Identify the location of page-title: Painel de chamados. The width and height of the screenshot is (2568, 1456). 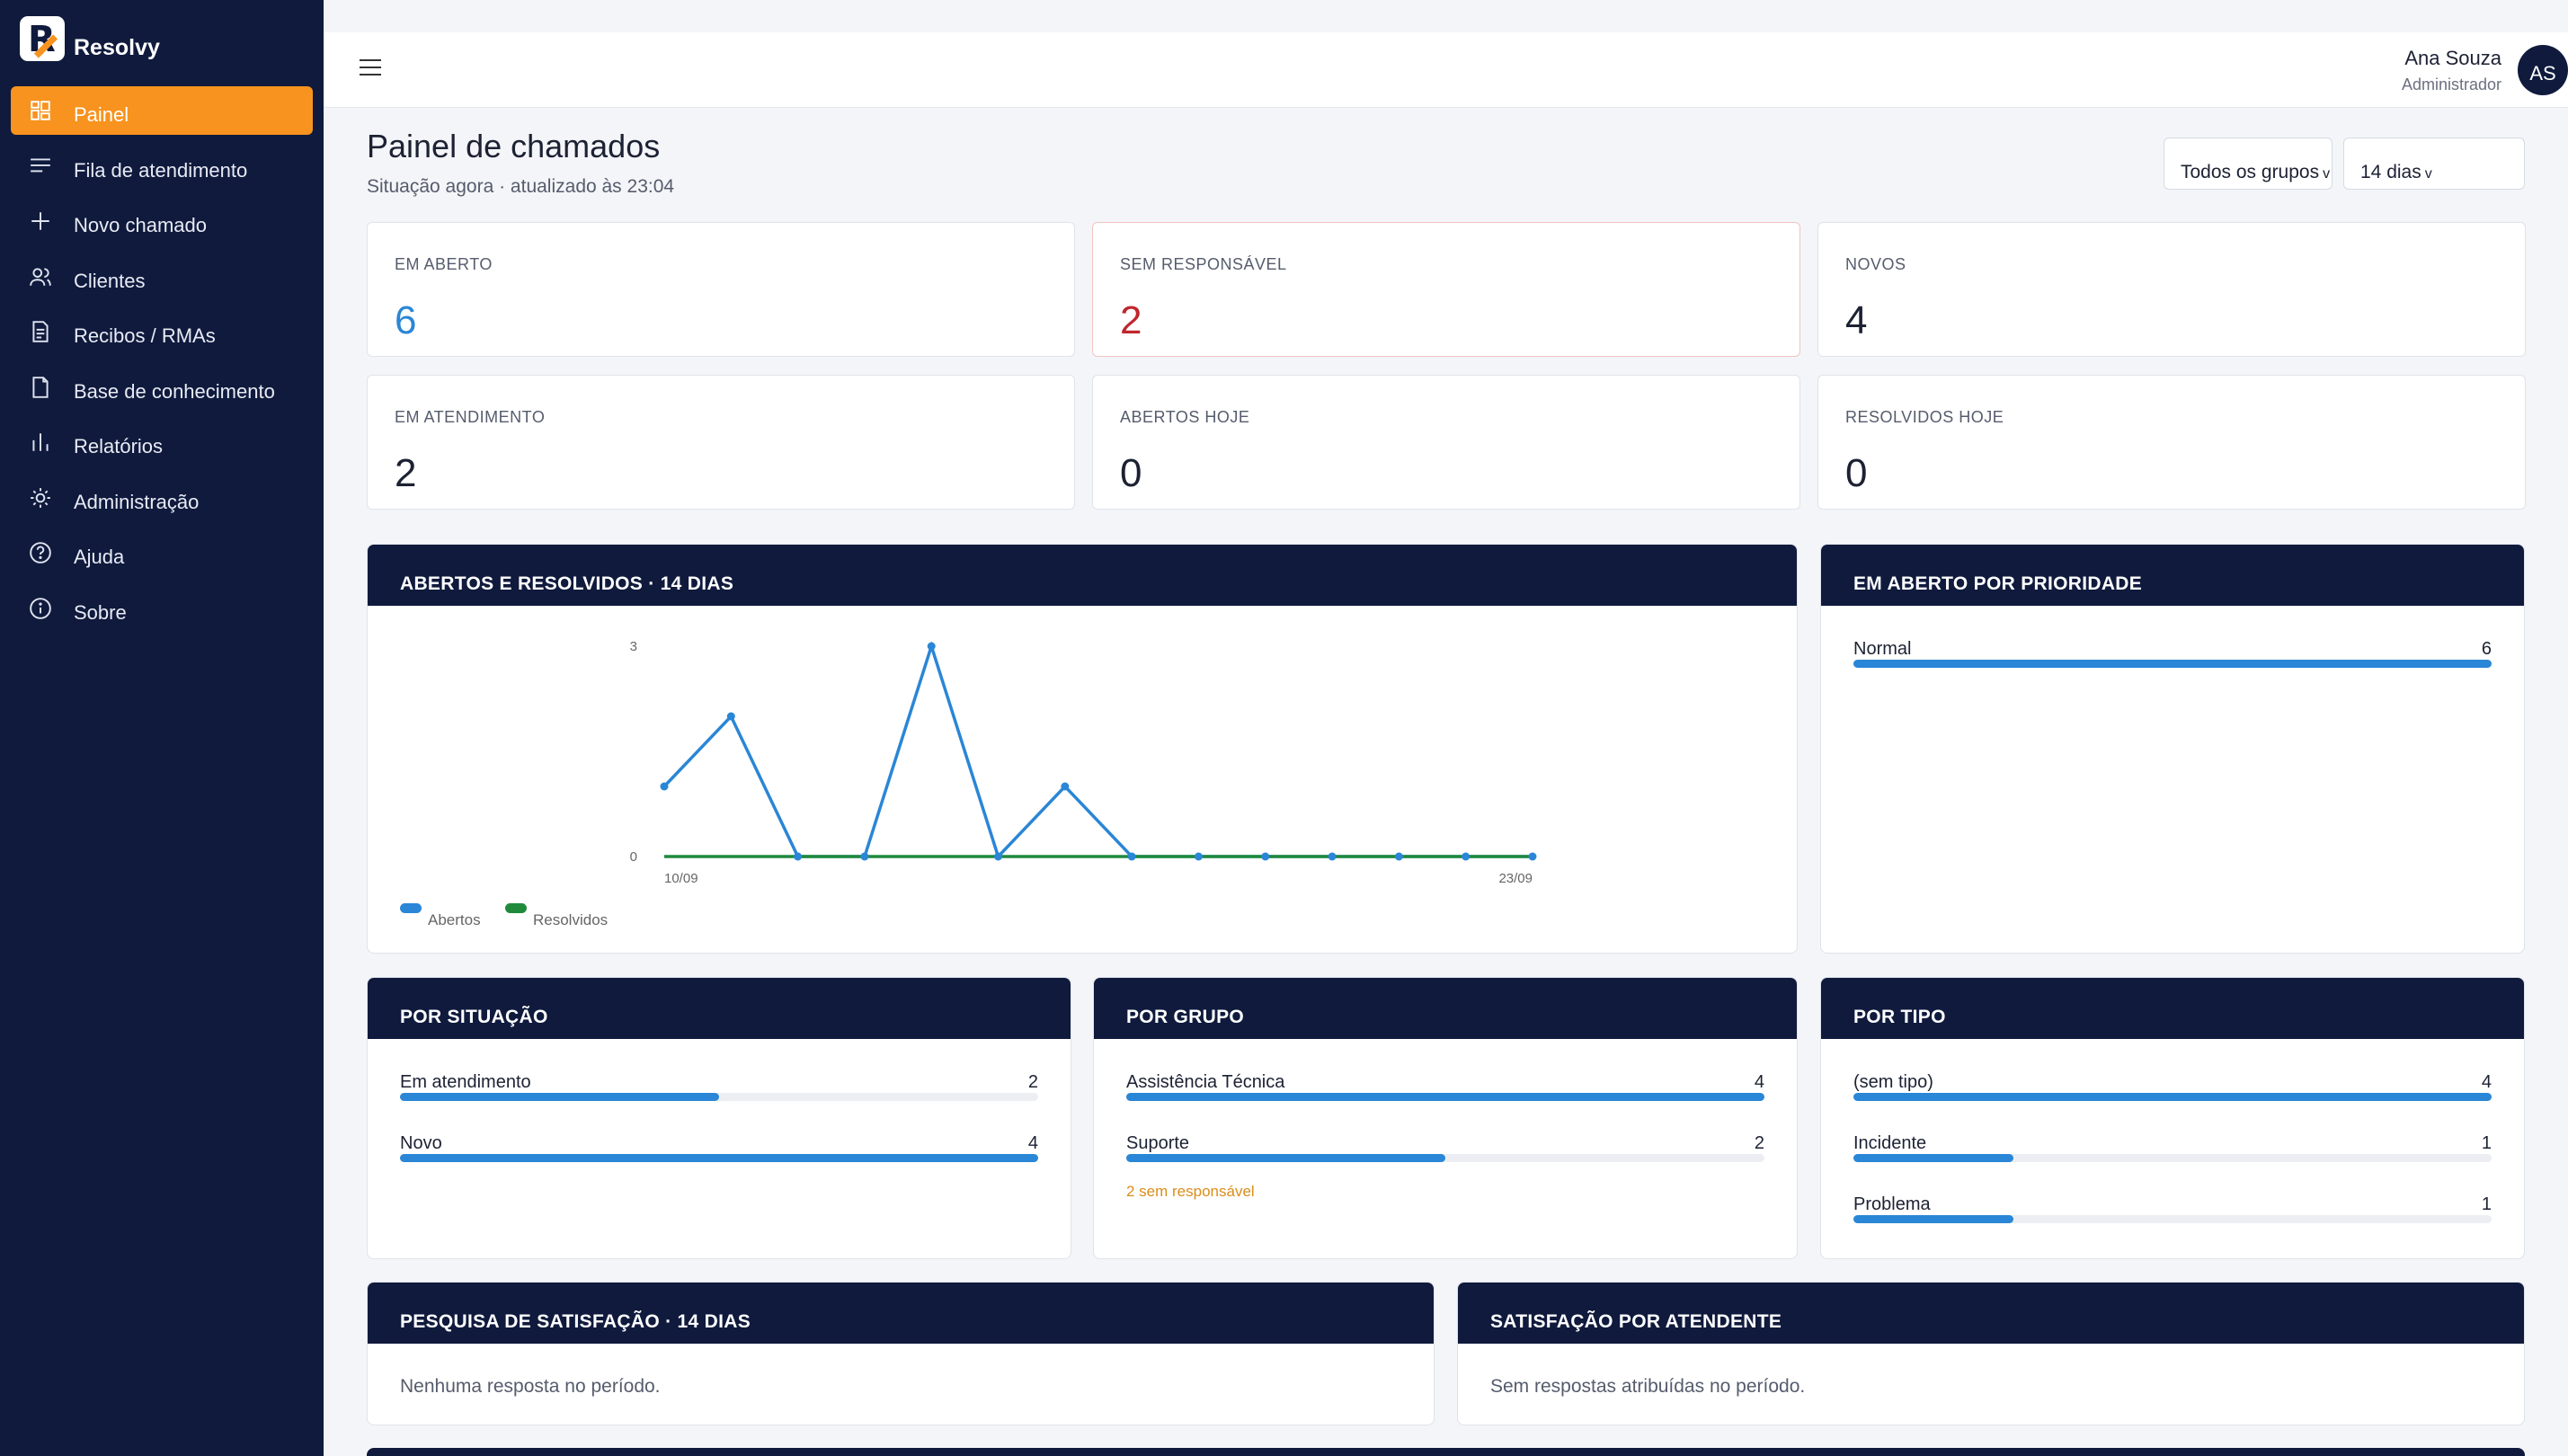
(514, 146).